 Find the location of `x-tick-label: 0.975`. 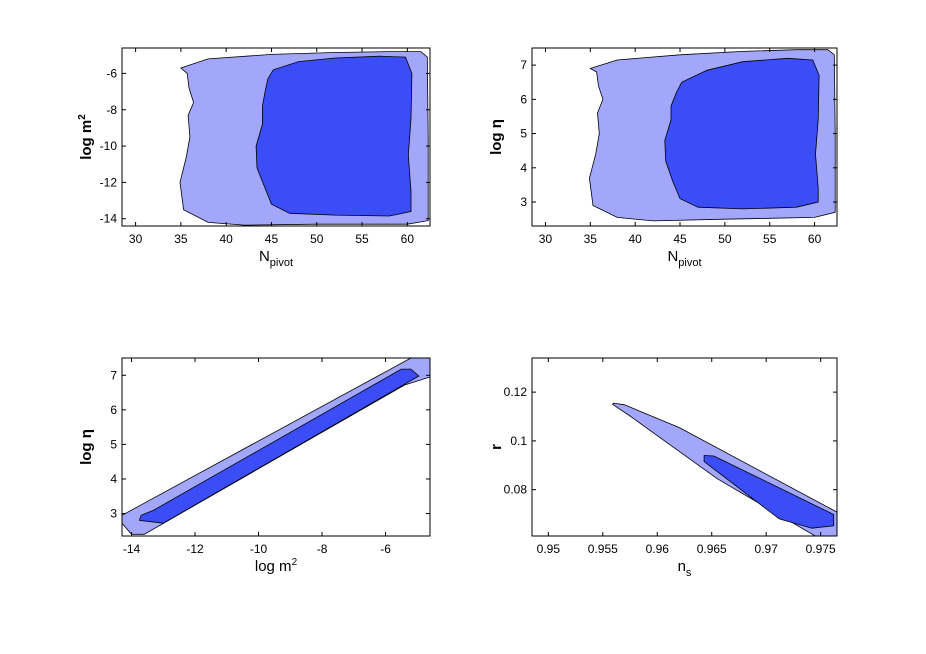

x-tick-label: 0.975 is located at coordinates (821, 549).